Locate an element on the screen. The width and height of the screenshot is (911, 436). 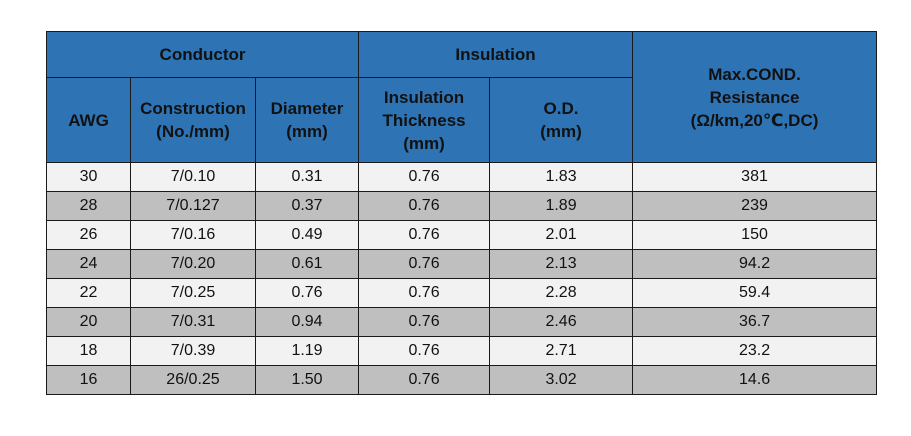
header-insulation-thickness: Insulation Thickness (mm) is located at coordinates (424, 120).